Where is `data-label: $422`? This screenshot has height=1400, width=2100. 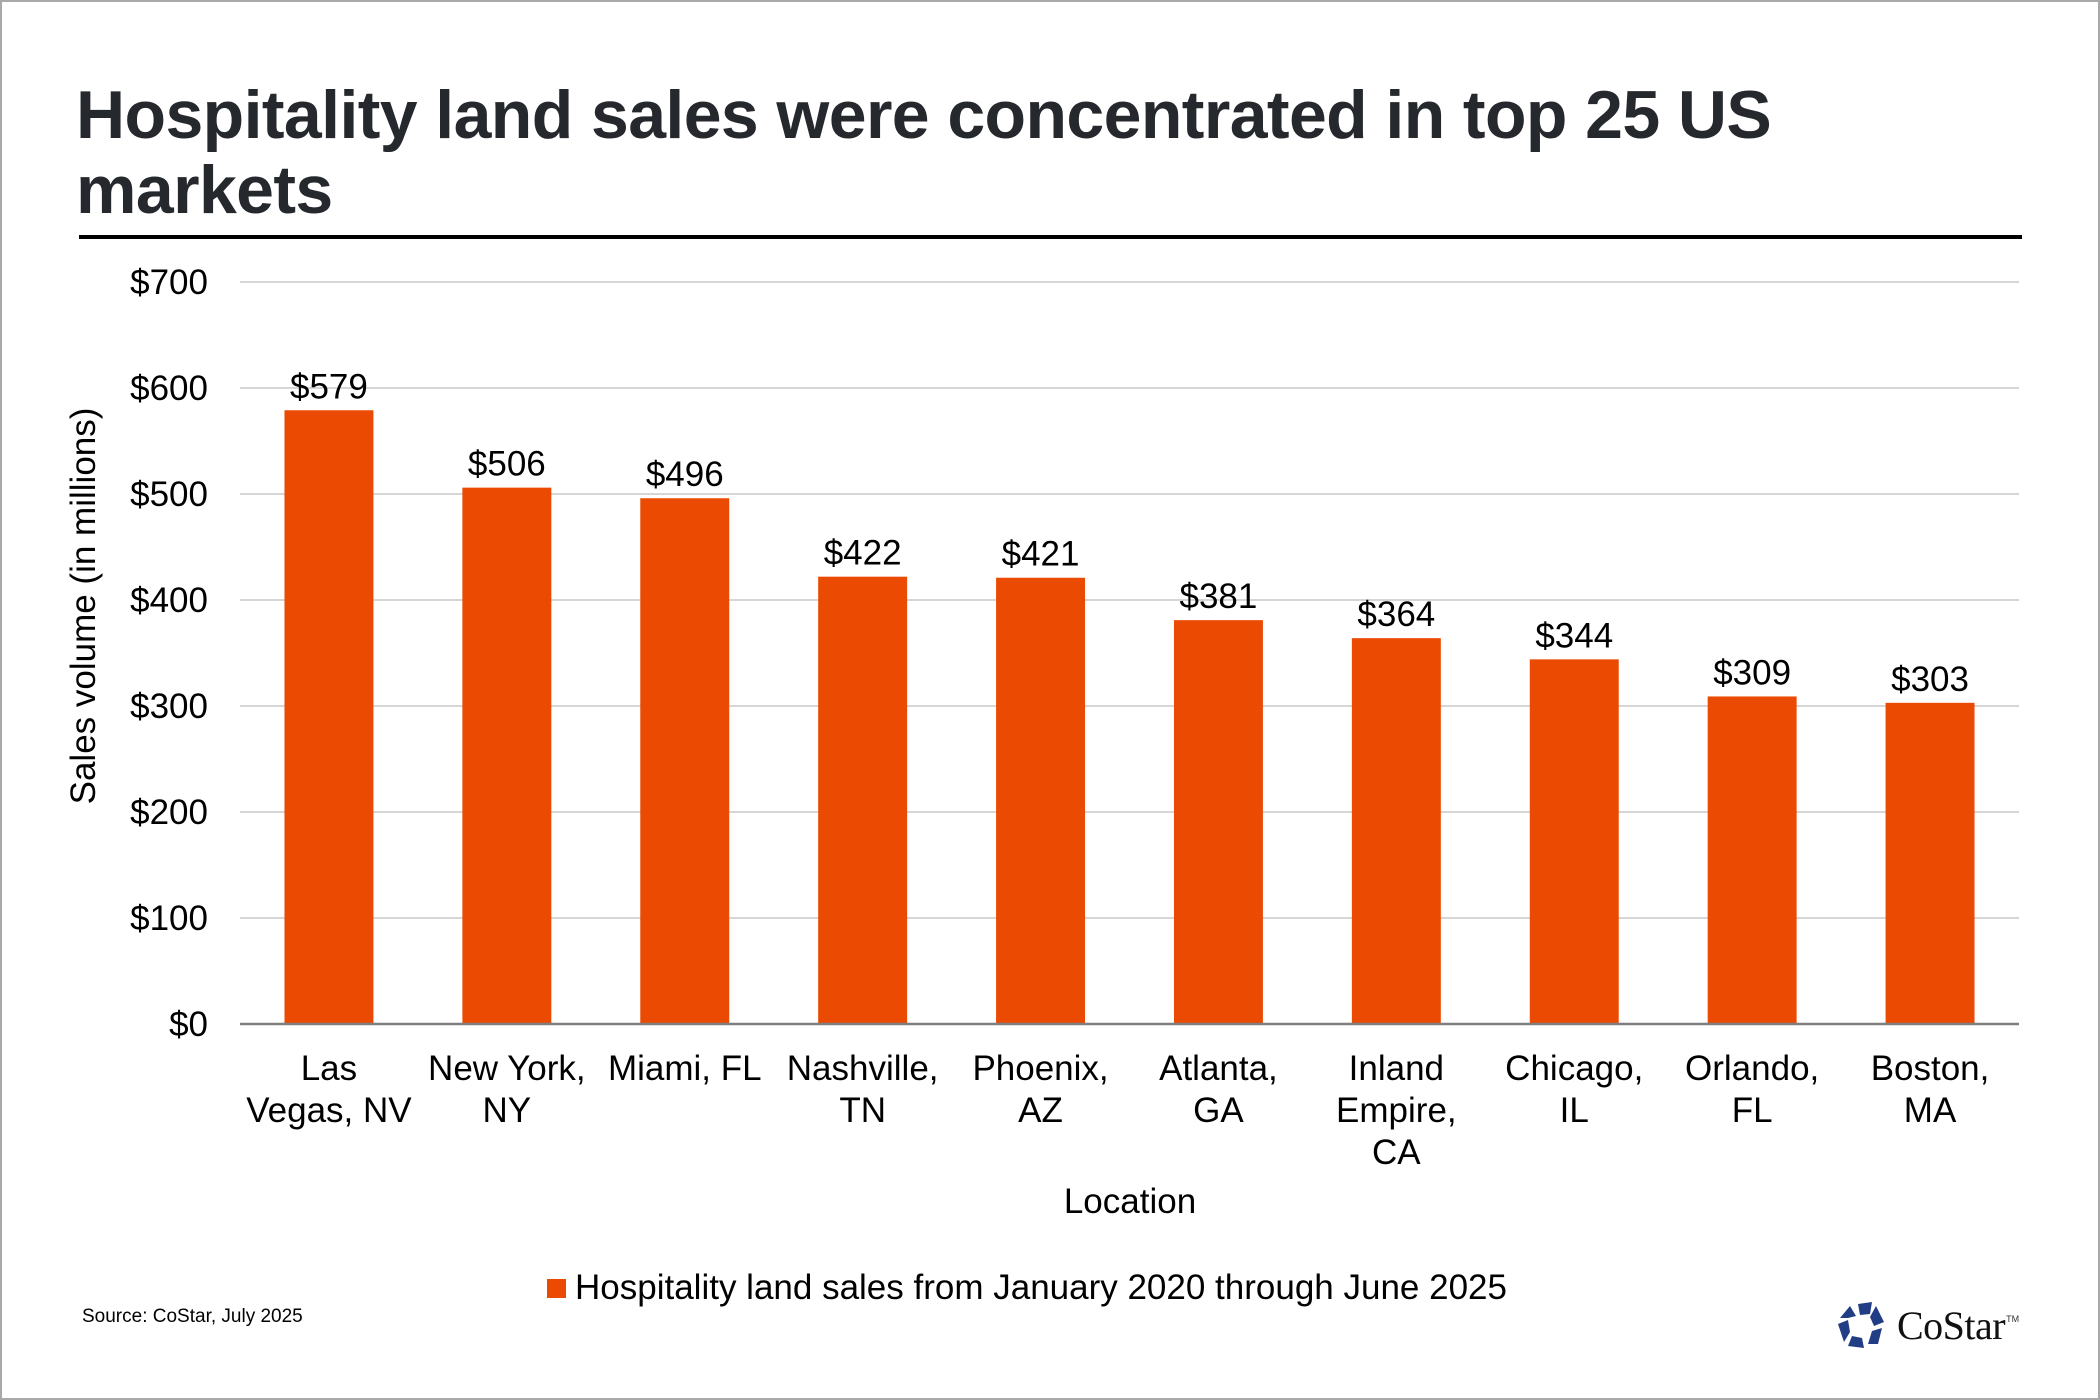
data-label: $422 is located at coordinates (863, 553).